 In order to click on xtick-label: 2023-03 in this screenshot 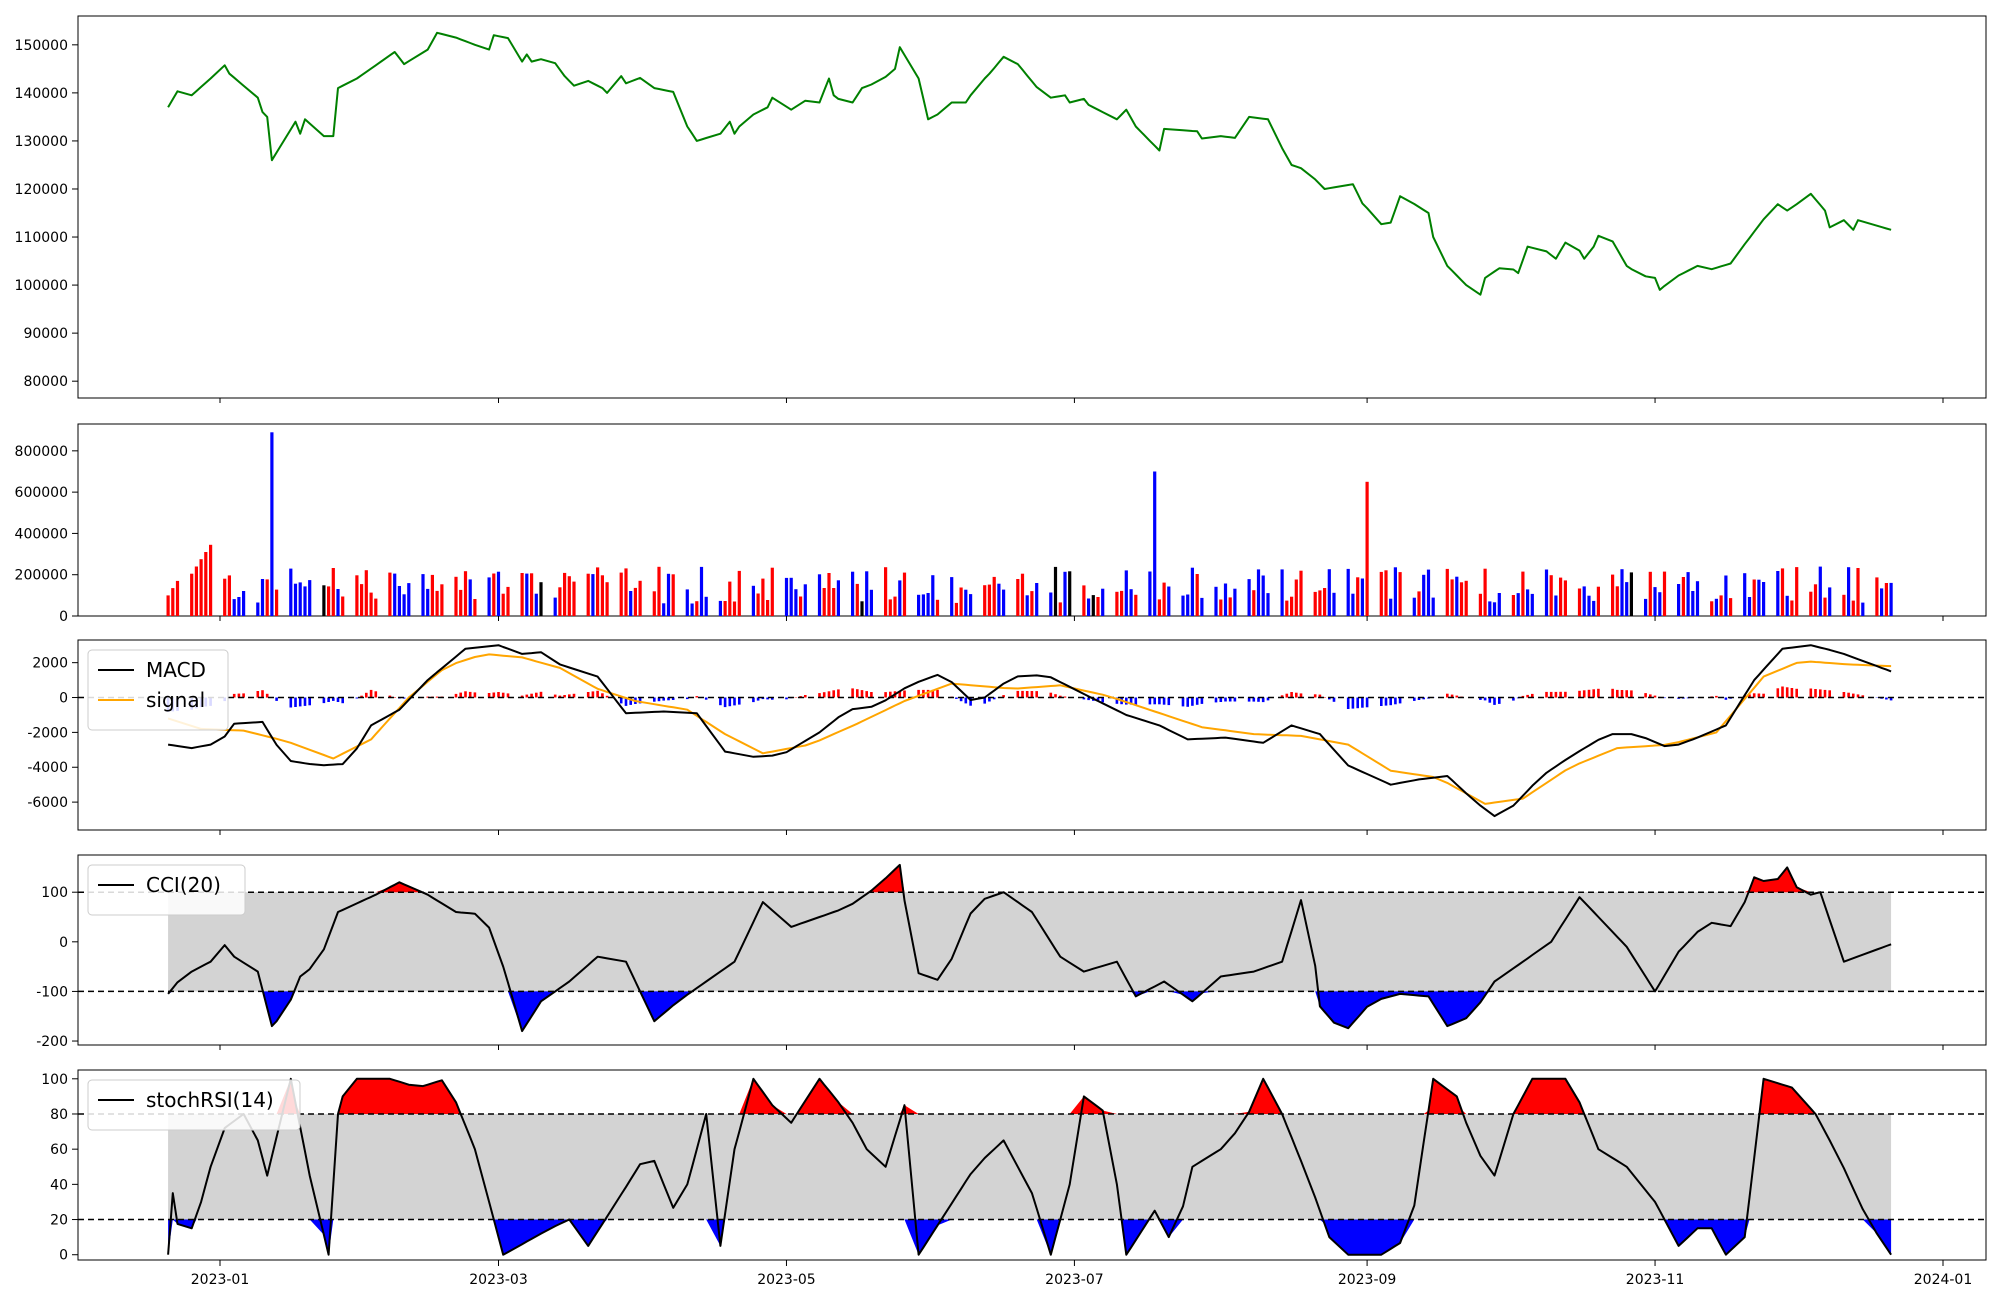, I will do `click(498, 1280)`.